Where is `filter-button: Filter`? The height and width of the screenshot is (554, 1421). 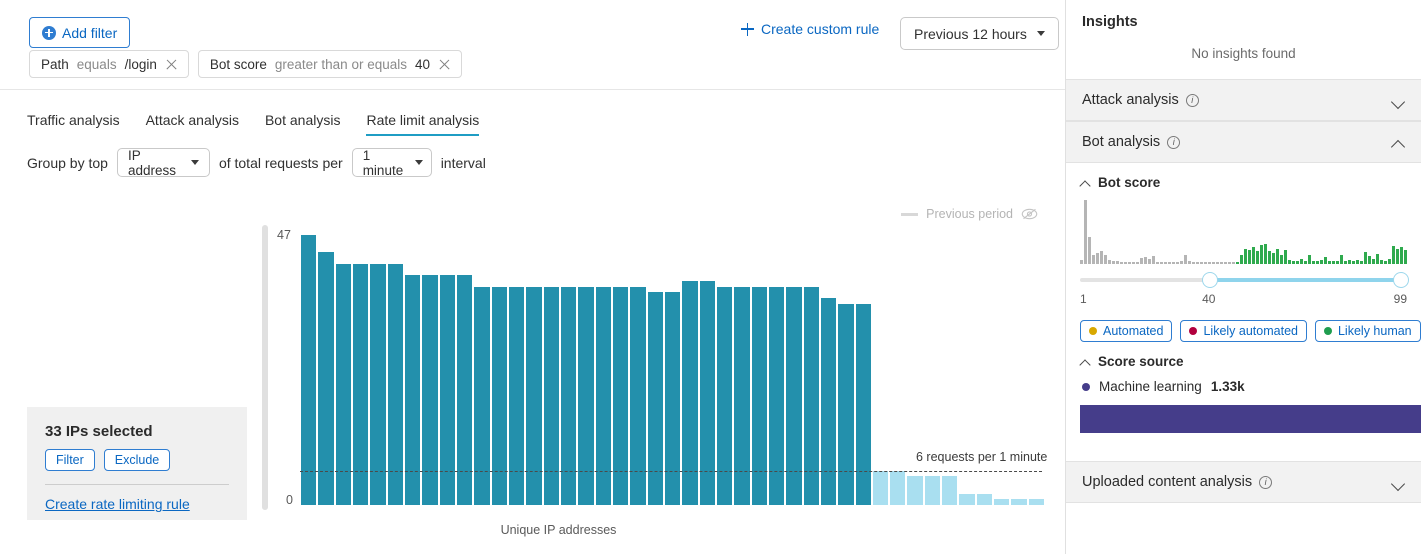
filter-button: Filter is located at coordinates (70, 460).